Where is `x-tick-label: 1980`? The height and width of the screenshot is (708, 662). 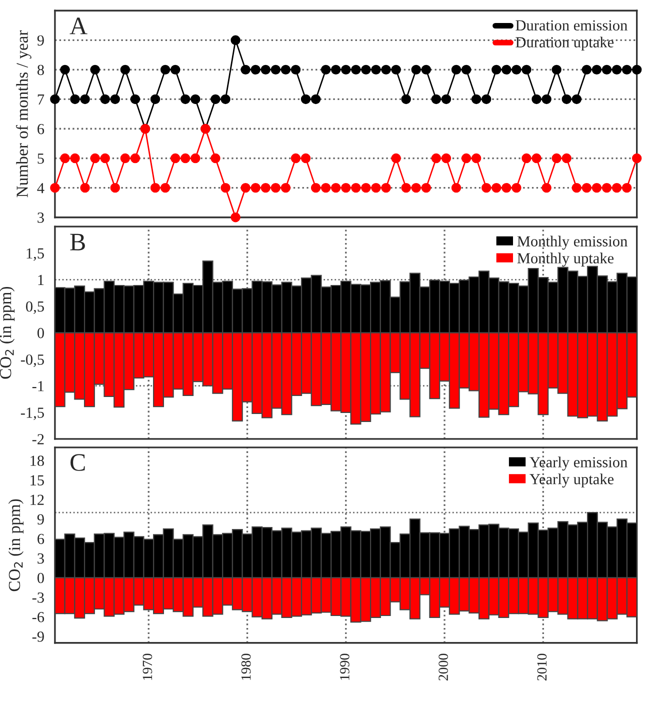 x-tick-label: 1980 is located at coordinates (246, 667).